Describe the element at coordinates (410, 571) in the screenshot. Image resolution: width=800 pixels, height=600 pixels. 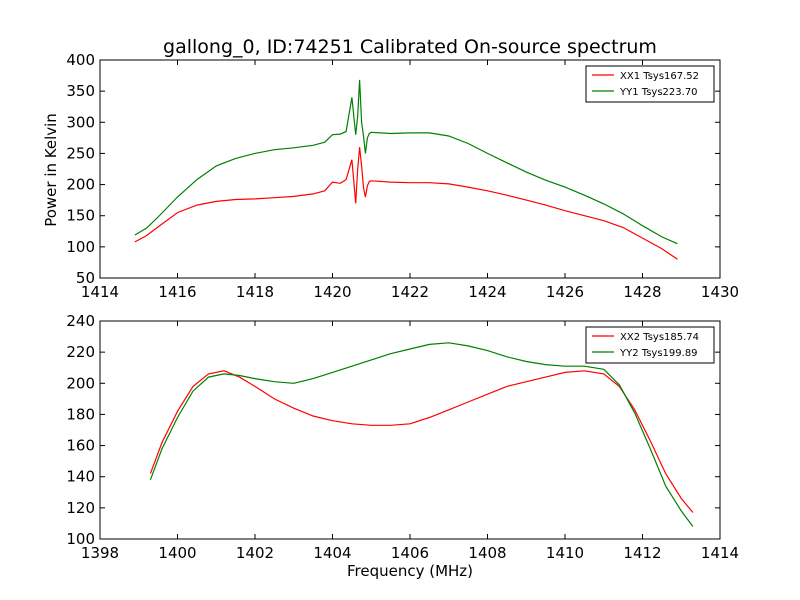
I see `x-axis-label: Frequency (MHz)` at that location.